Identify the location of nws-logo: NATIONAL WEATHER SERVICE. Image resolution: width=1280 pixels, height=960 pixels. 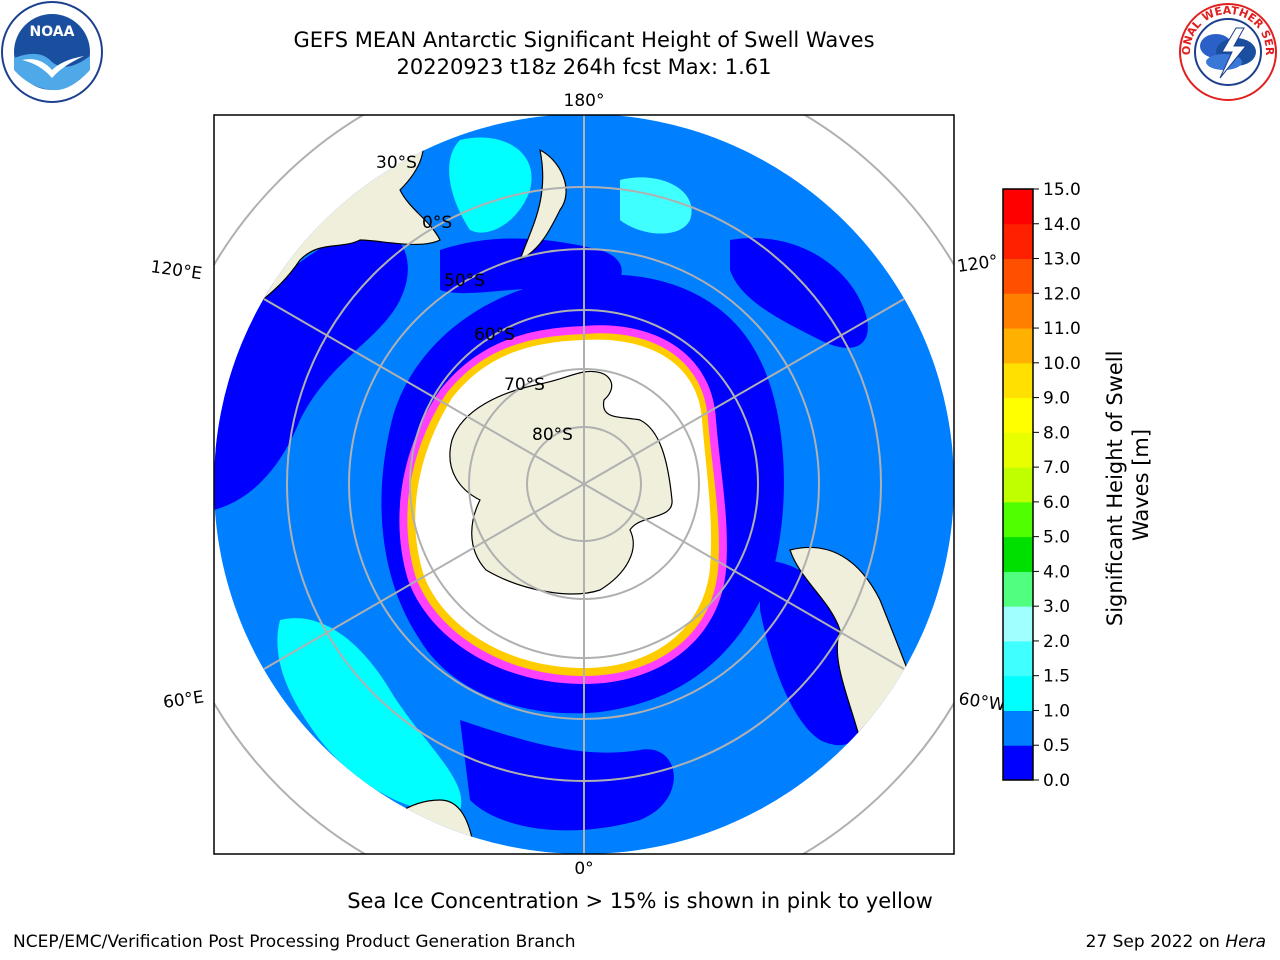
(1227, 51).